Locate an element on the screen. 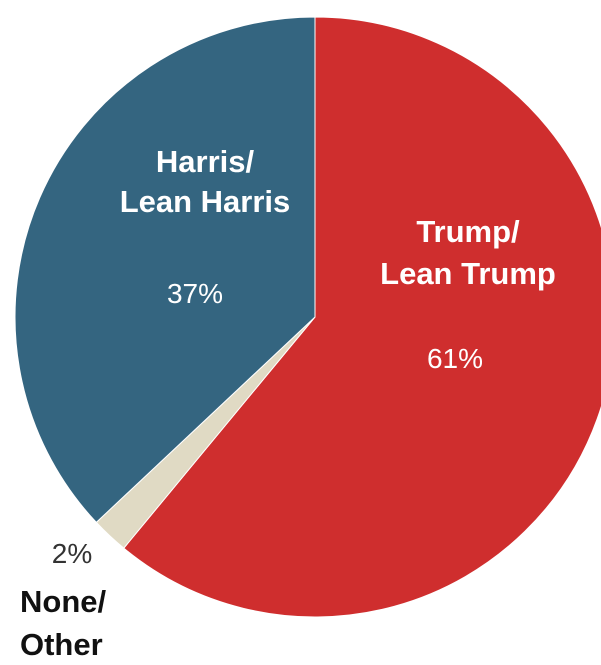 The height and width of the screenshot is (665, 601). slice-name-label-harris-lean-harris: Lean Harris is located at coordinates (205, 201).